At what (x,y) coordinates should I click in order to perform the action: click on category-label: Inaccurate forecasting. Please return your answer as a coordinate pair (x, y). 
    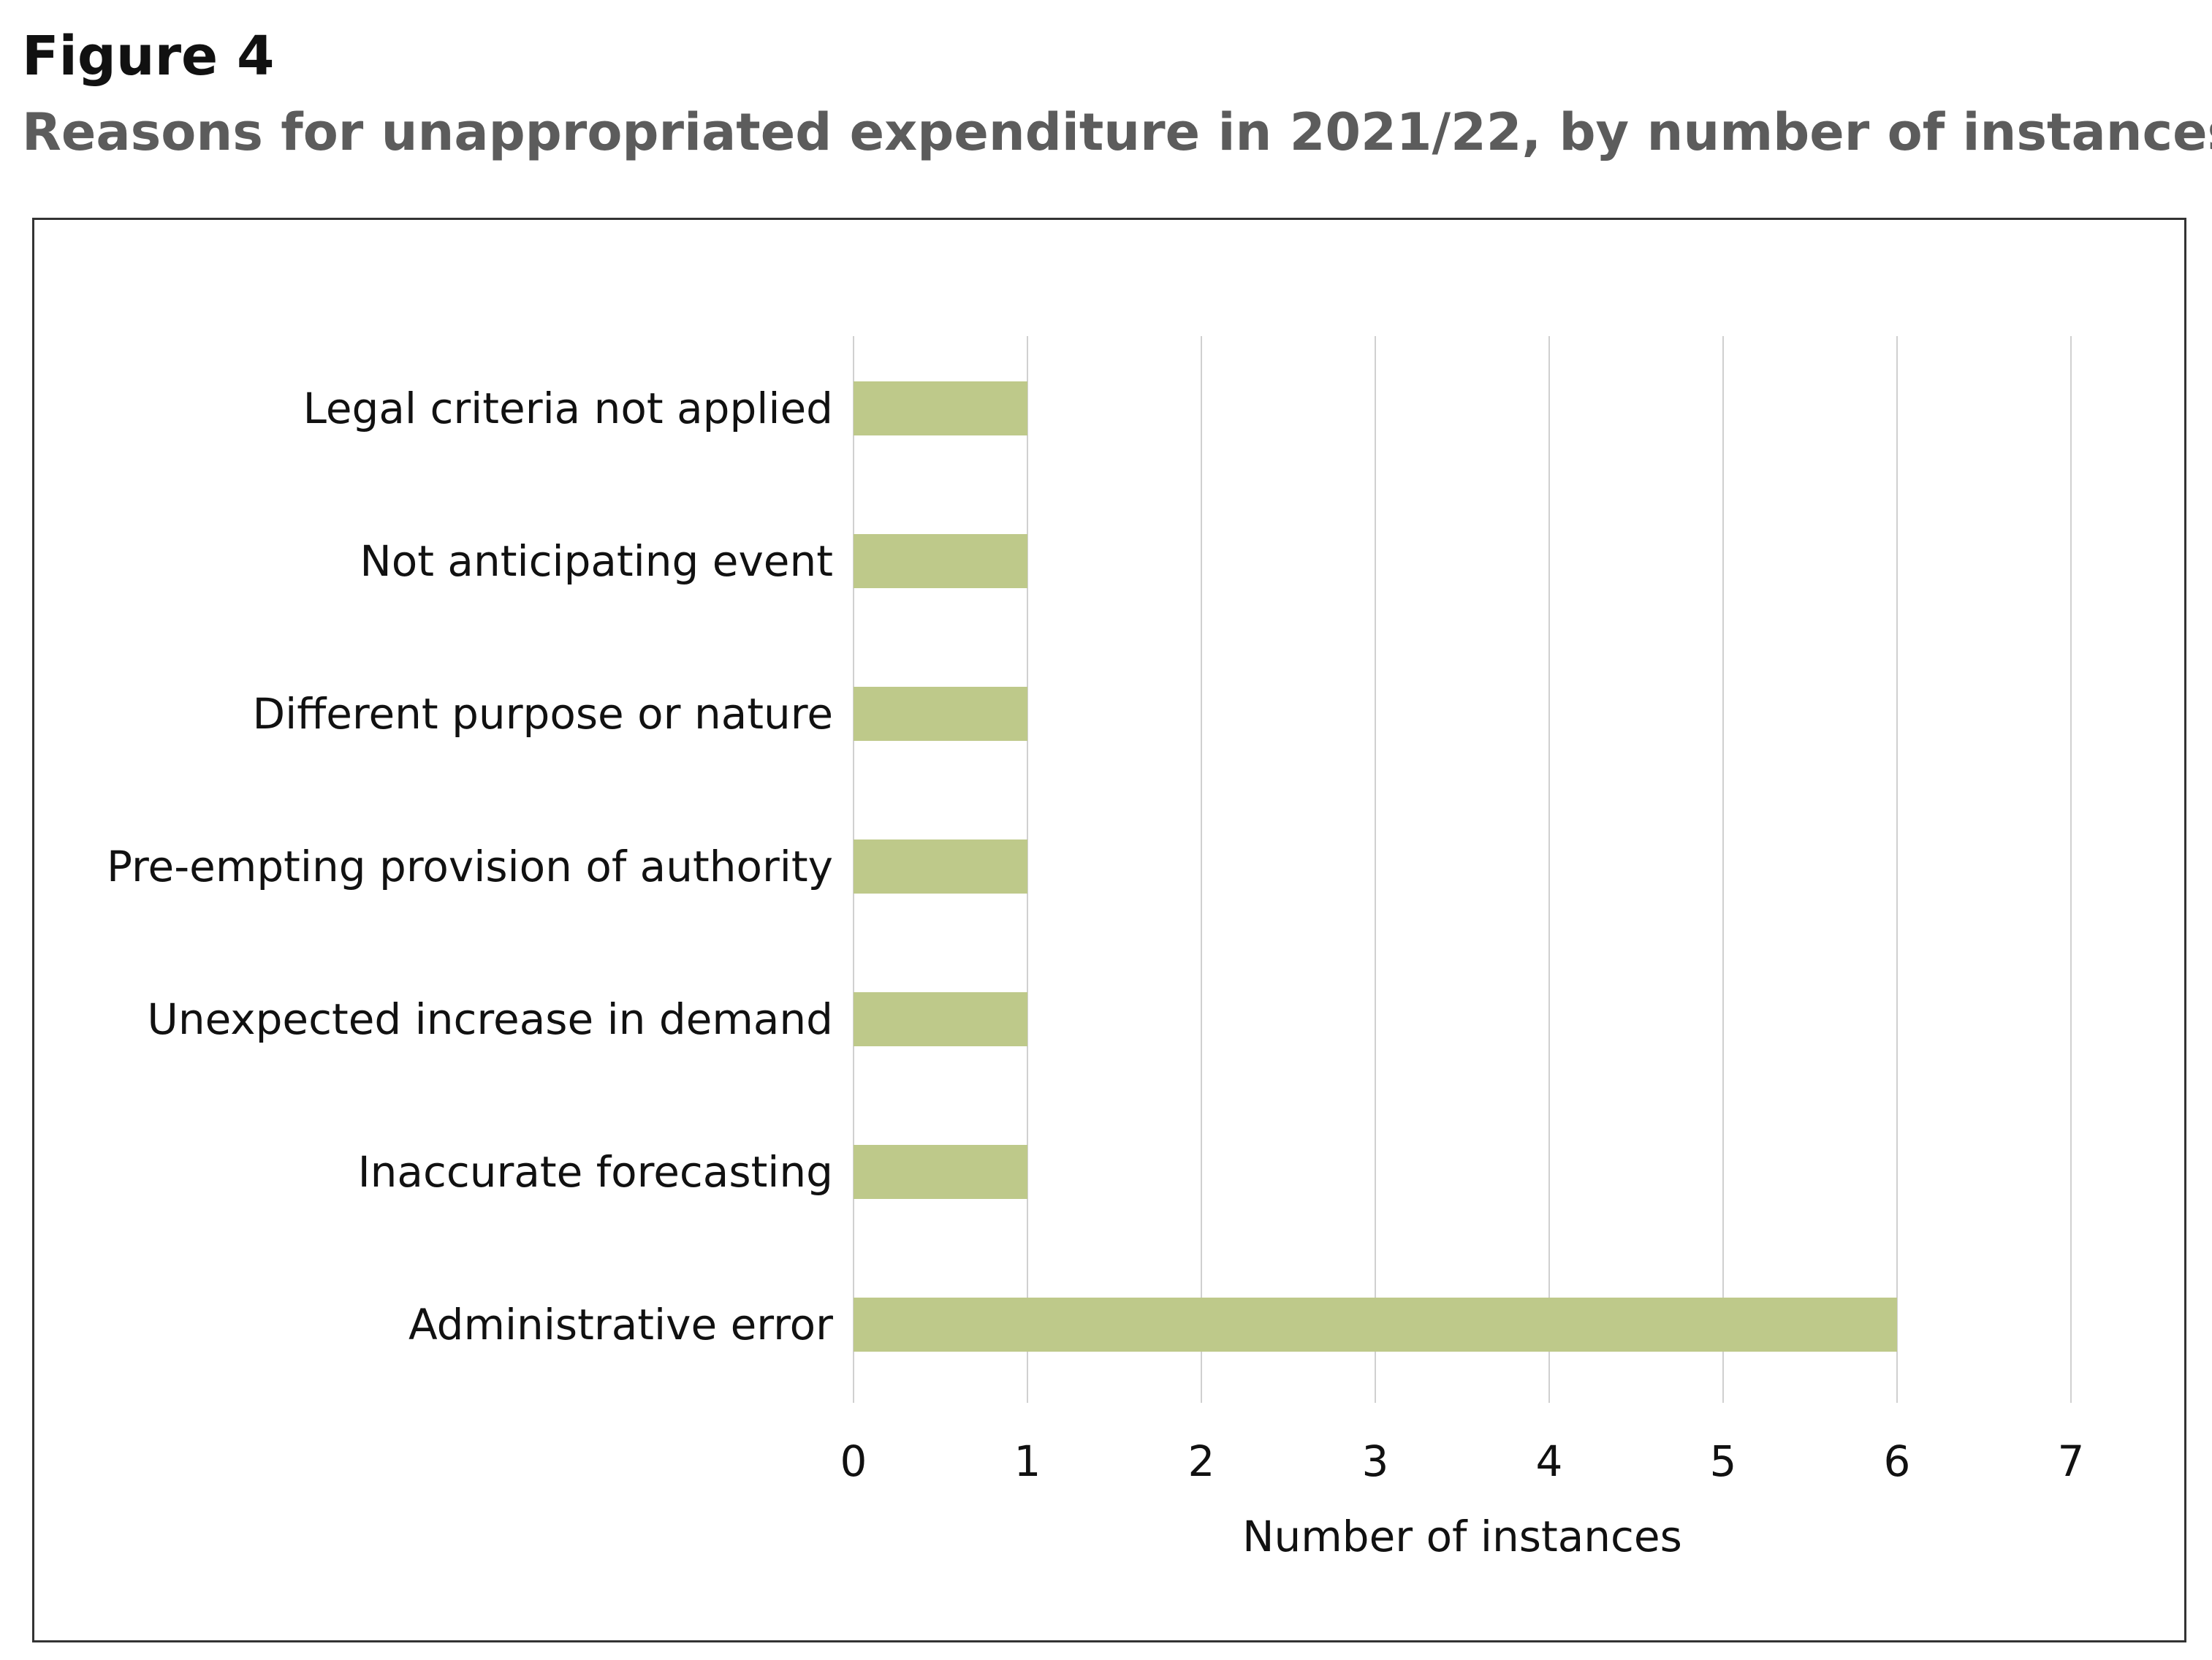
    Looking at the image, I should click on (595, 1172).